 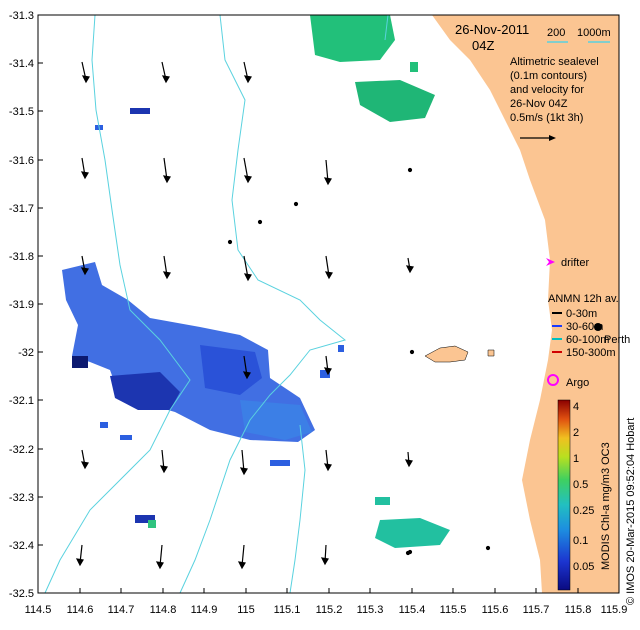 I want to click on argo-label: Argo, so click(x=577, y=383).